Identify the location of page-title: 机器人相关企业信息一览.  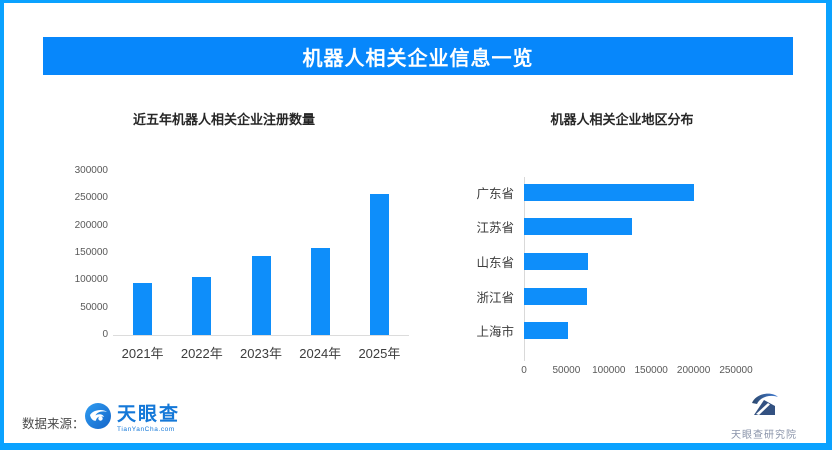
(418, 58).